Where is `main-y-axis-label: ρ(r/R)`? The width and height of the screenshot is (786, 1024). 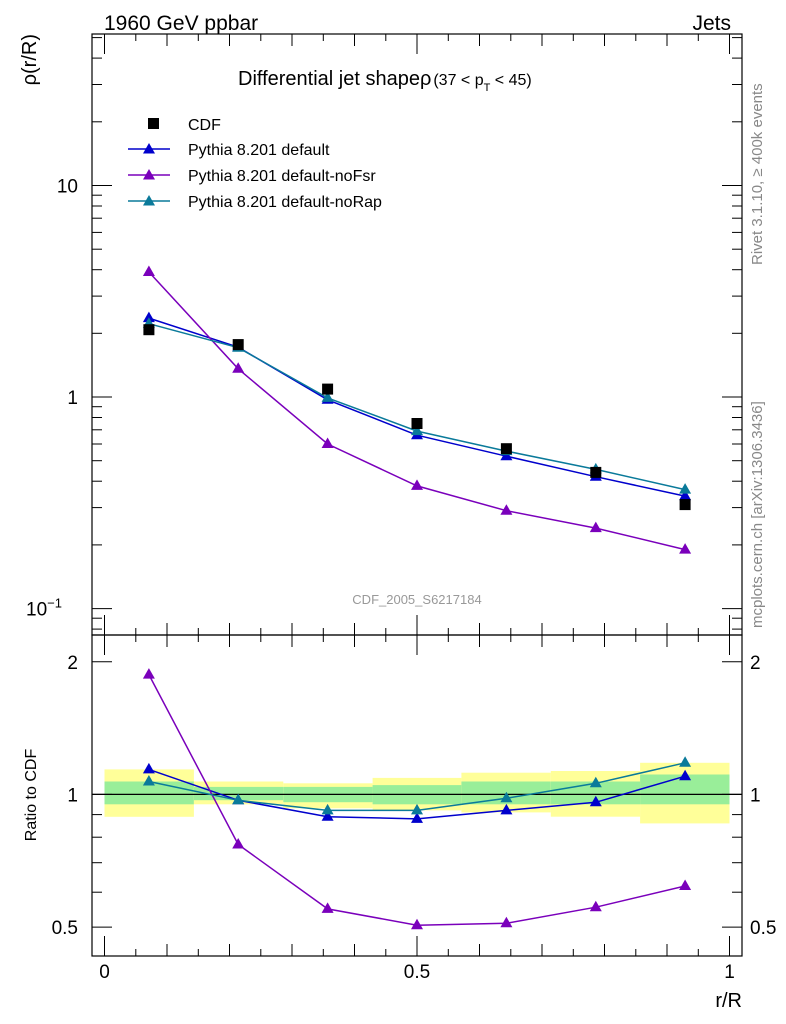 main-y-axis-label: ρ(r/R) is located at coordinates (30, 59).